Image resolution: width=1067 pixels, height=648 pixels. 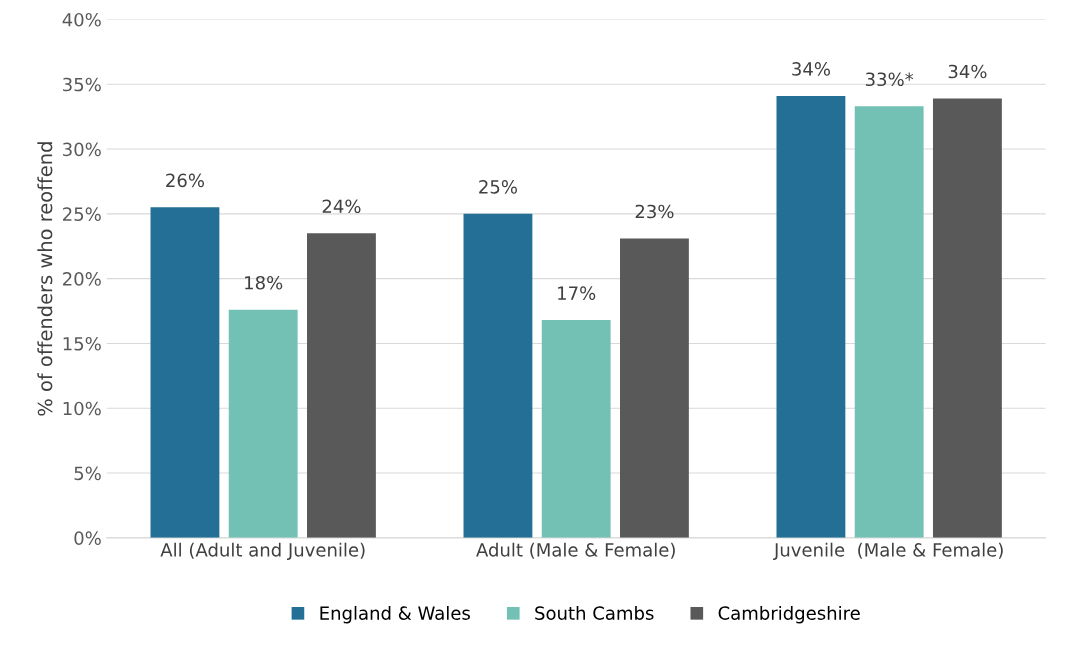 I want to click on y-tick-label: 40%, so click(x=81, y=19).